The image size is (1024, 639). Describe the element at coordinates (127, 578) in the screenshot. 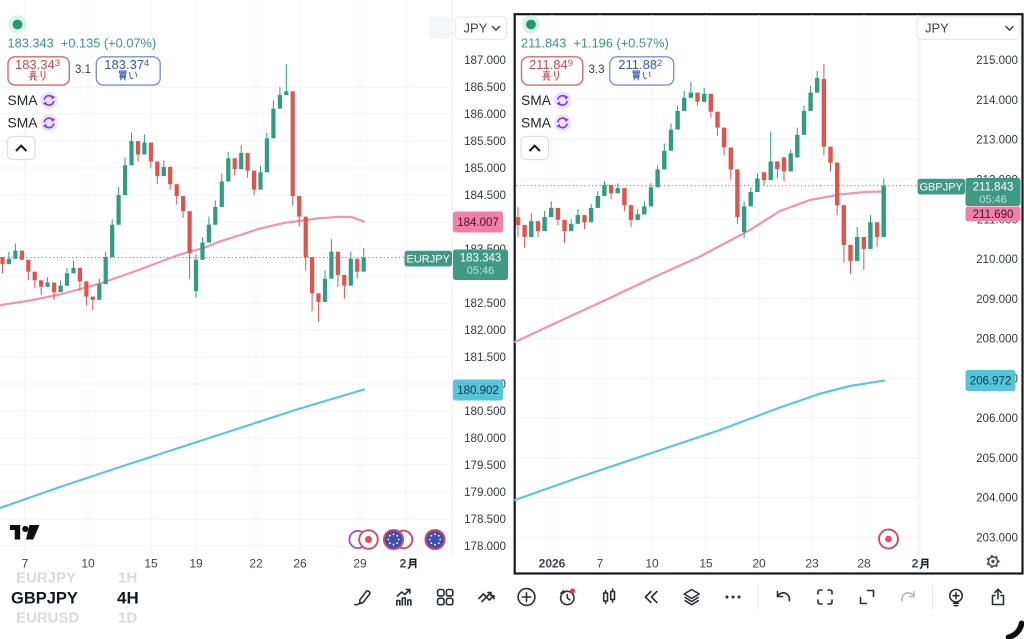

I see `svg-text: 1H` at that location.